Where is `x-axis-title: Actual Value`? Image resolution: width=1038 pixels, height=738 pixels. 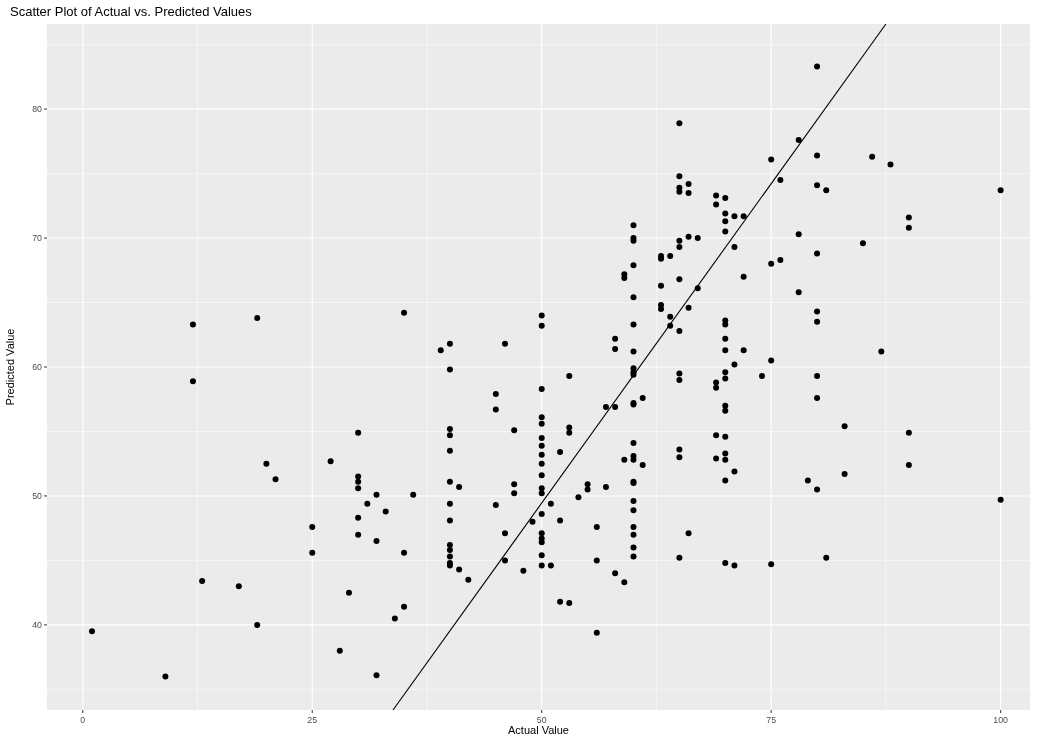 x-axis-title: Actual Value is located at coordinates (538, 730).